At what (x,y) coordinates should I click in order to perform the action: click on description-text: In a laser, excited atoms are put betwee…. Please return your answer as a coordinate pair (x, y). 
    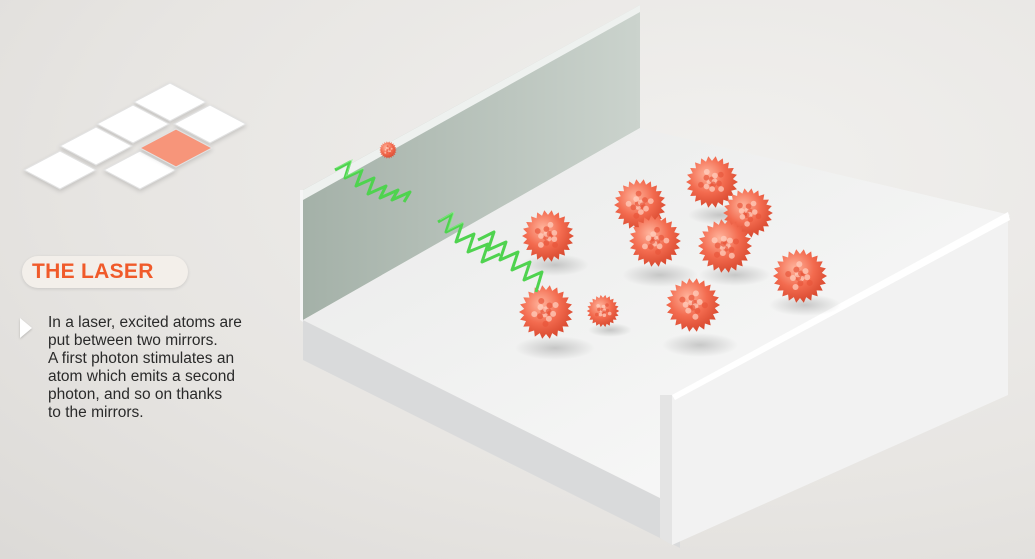
    Looking at the image, I should click on (173, 368).